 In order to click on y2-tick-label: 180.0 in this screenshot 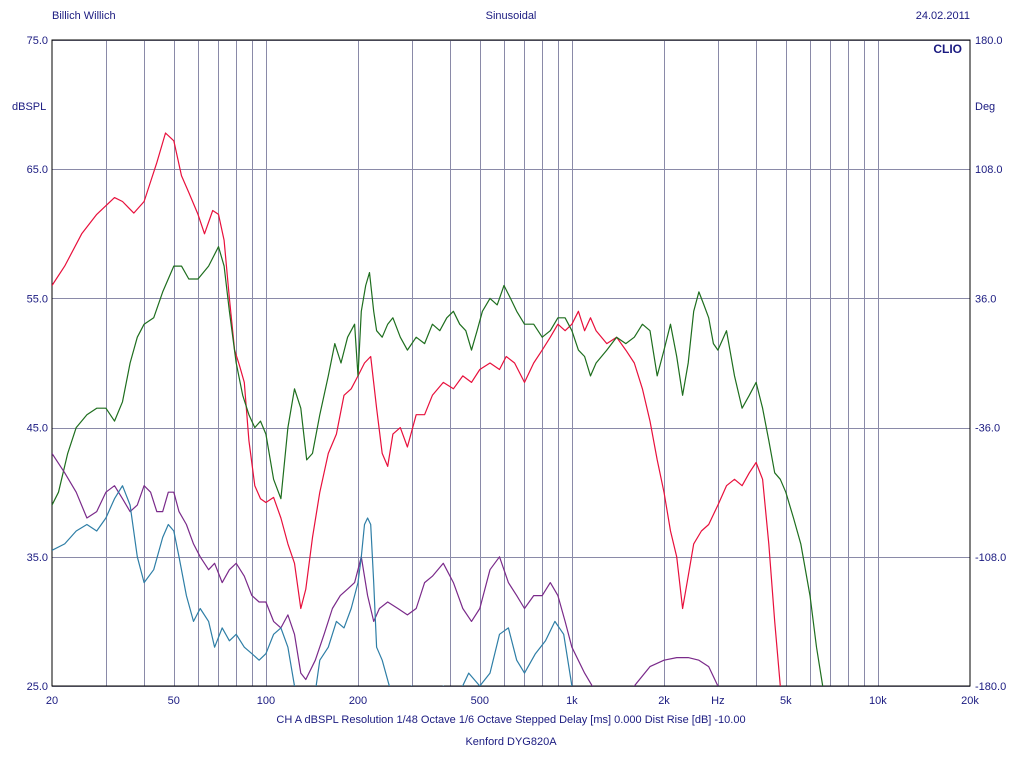, I will do `click(989, 41)`.